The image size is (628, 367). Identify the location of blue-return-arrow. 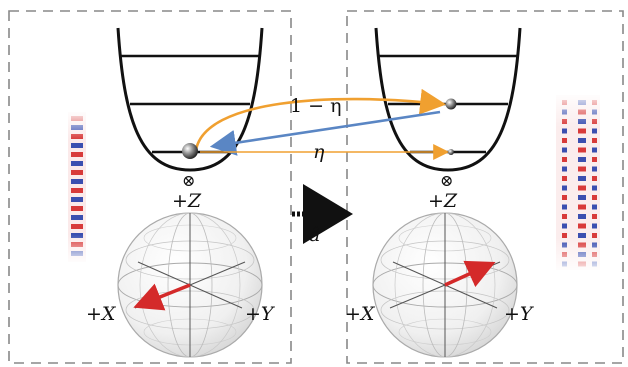
(325, 133).